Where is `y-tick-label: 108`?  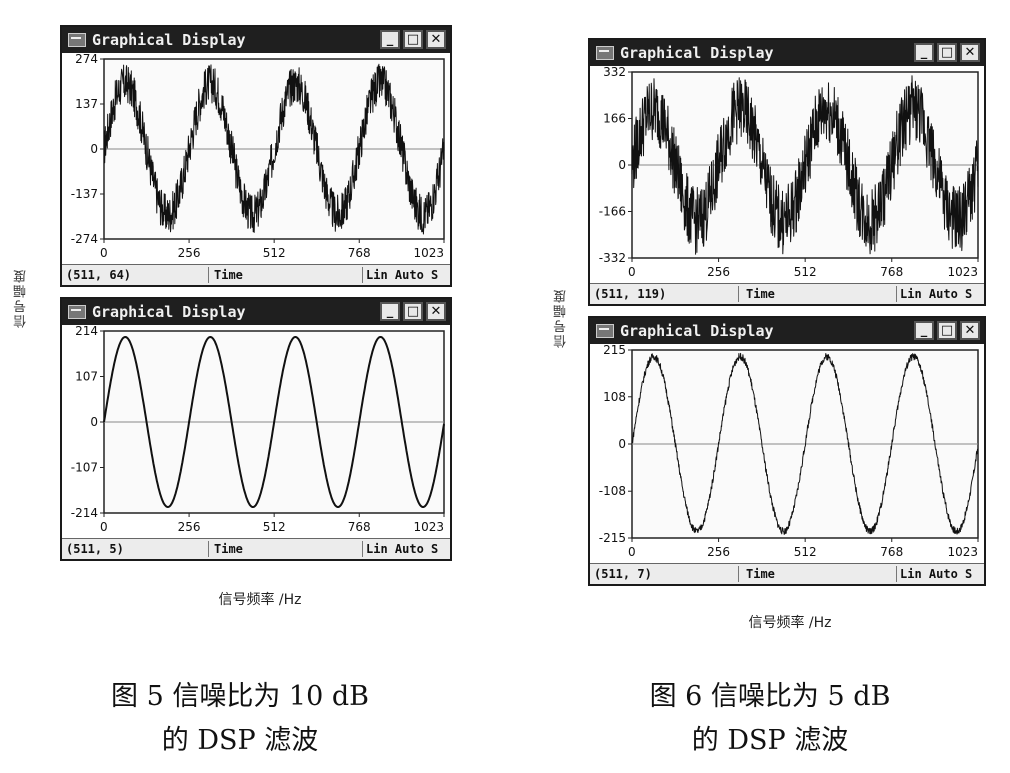
y-tick-label: 108 is located at coordinates (614, 397).